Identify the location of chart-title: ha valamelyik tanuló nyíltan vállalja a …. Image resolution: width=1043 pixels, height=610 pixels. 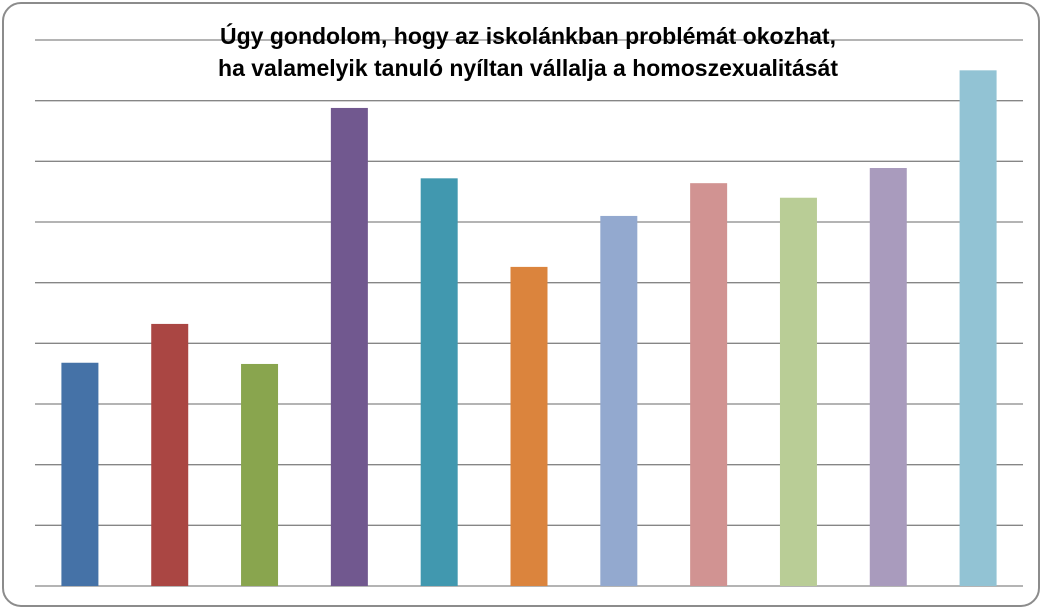
(528, 68).